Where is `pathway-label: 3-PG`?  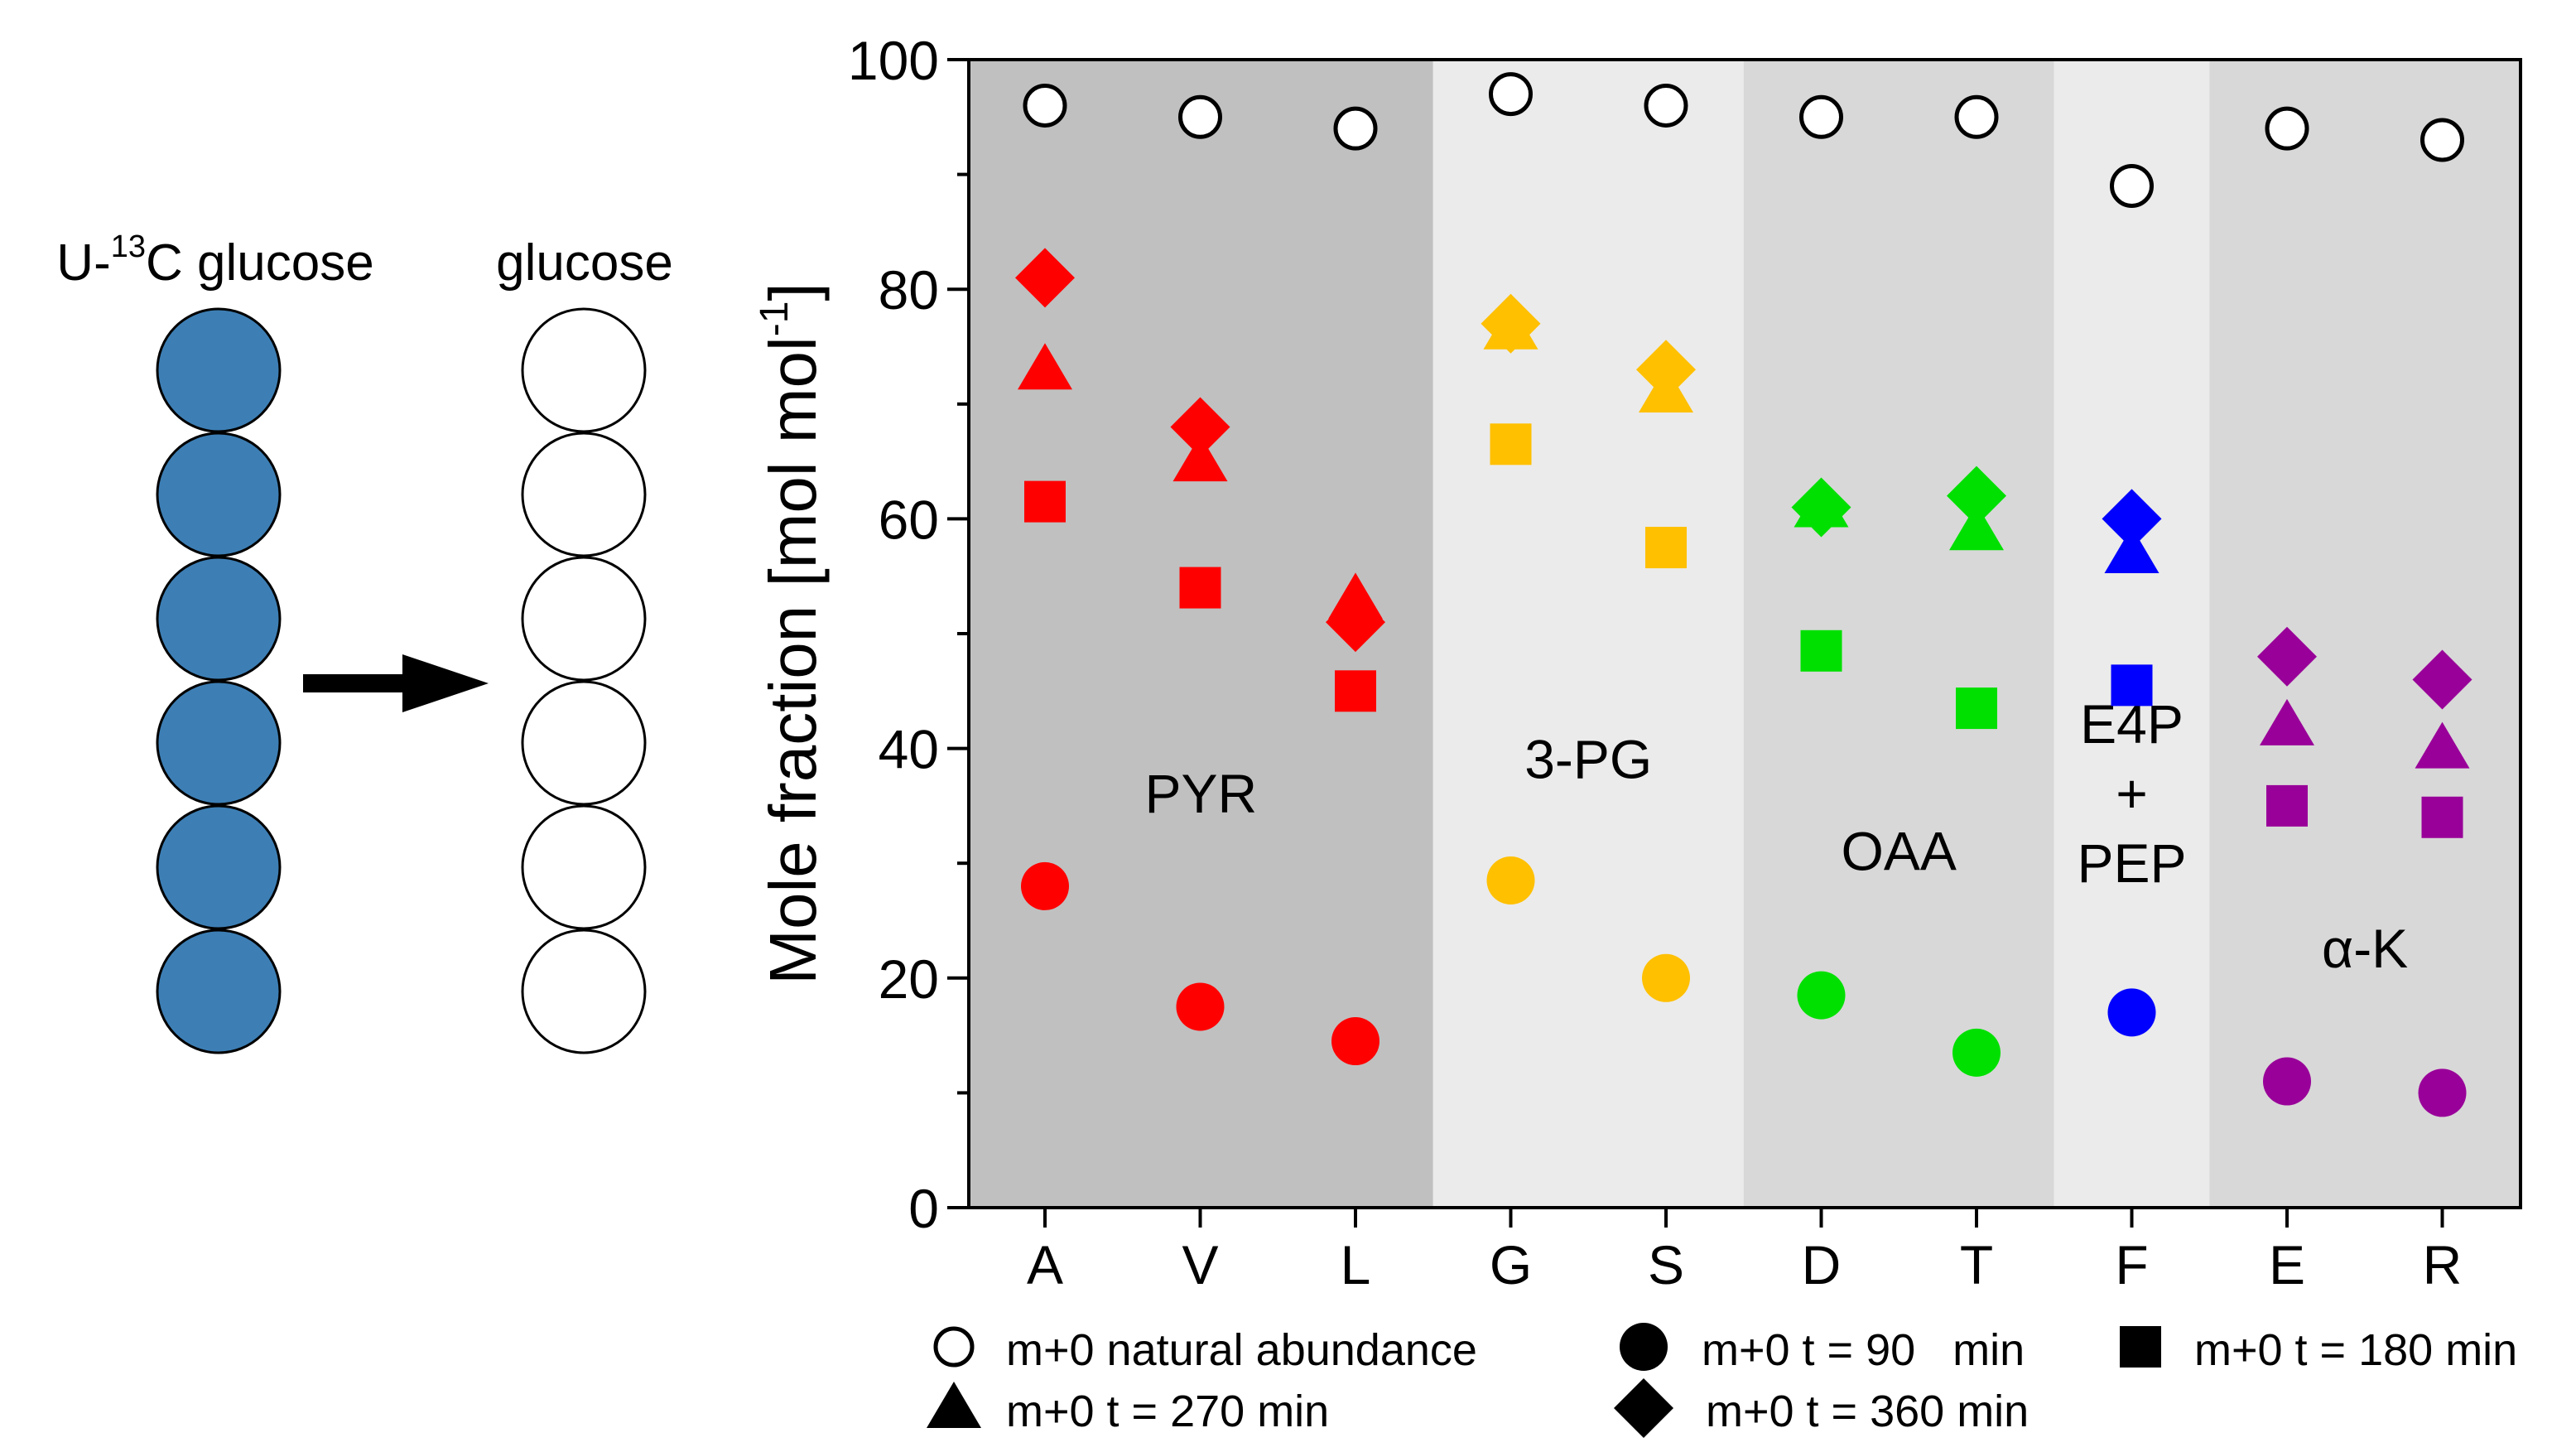 pathway-label: 3-PG is located at coordinates (1588, 759).